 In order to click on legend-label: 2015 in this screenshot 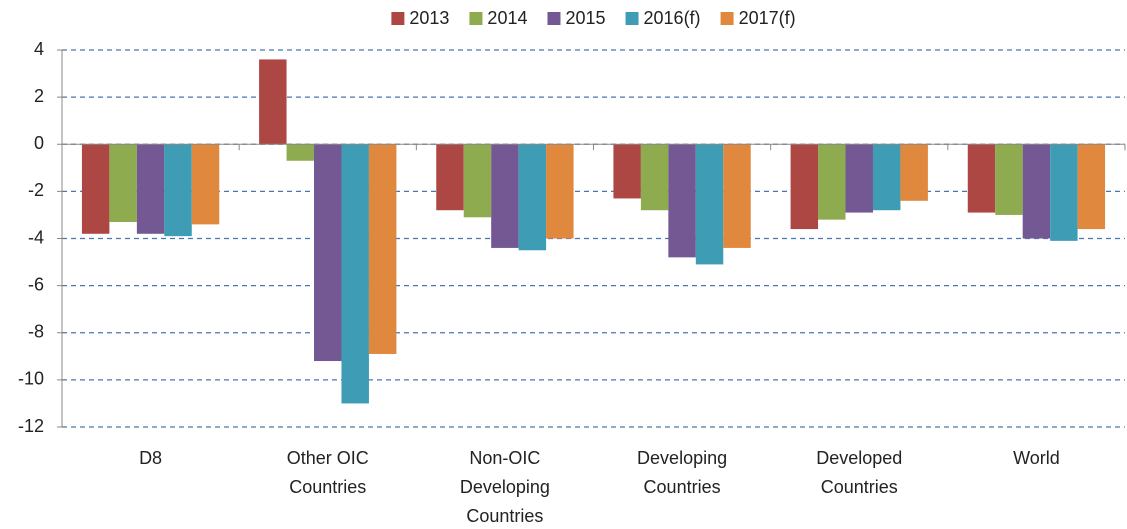, I will do `click(585, 18)`.